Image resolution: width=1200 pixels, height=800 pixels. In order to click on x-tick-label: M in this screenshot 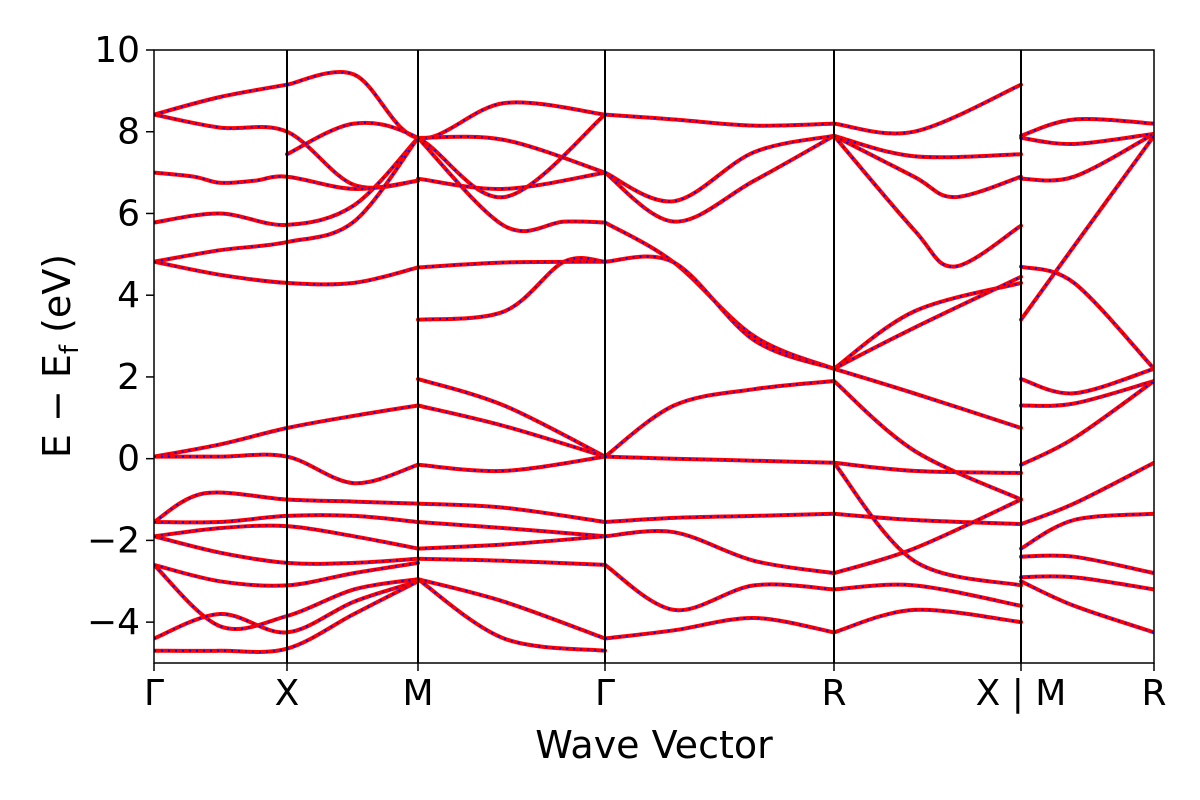, I will do `click(417, 693)`.